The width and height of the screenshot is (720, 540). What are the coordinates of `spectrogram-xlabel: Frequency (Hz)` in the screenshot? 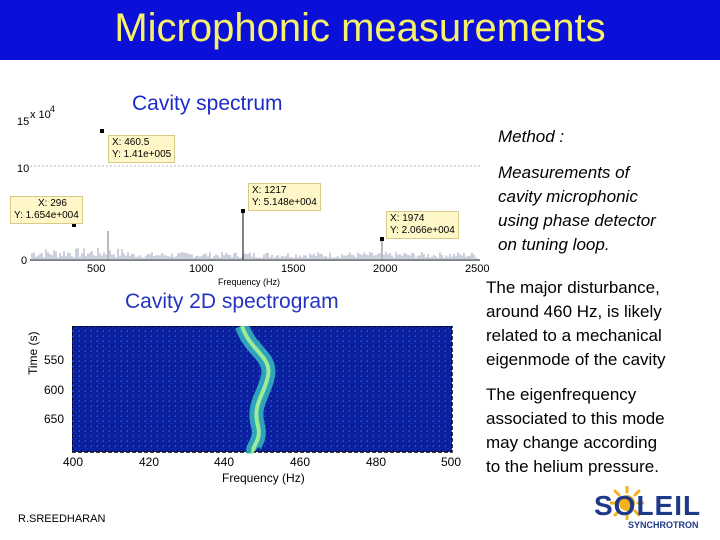 It's located at (263, 478).